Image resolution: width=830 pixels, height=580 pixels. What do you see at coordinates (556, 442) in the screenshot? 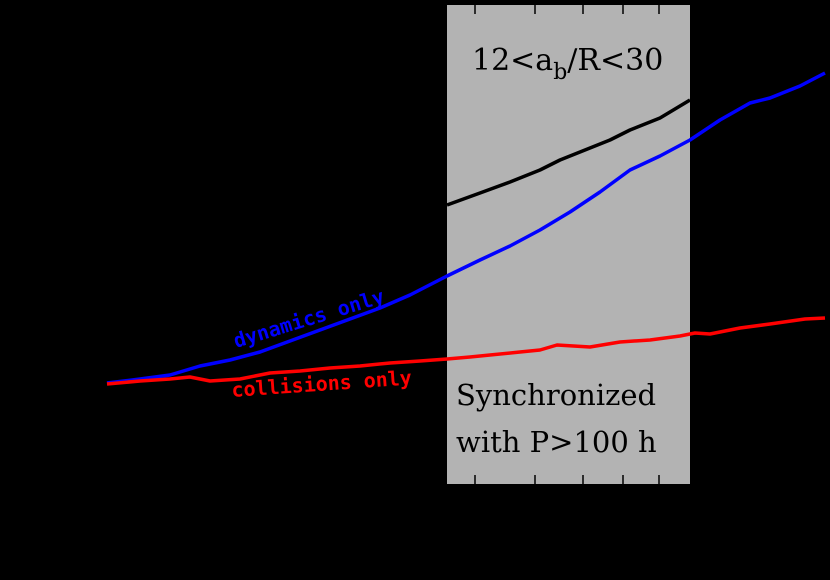
I see `region-bottom-label-line2: with P>100 h` at bounding box center [556, 442].